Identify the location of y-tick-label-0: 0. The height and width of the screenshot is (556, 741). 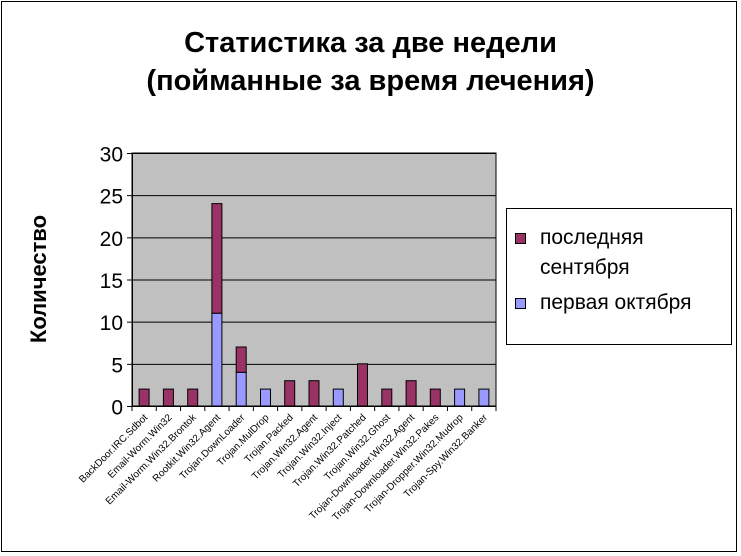
(117, 408).